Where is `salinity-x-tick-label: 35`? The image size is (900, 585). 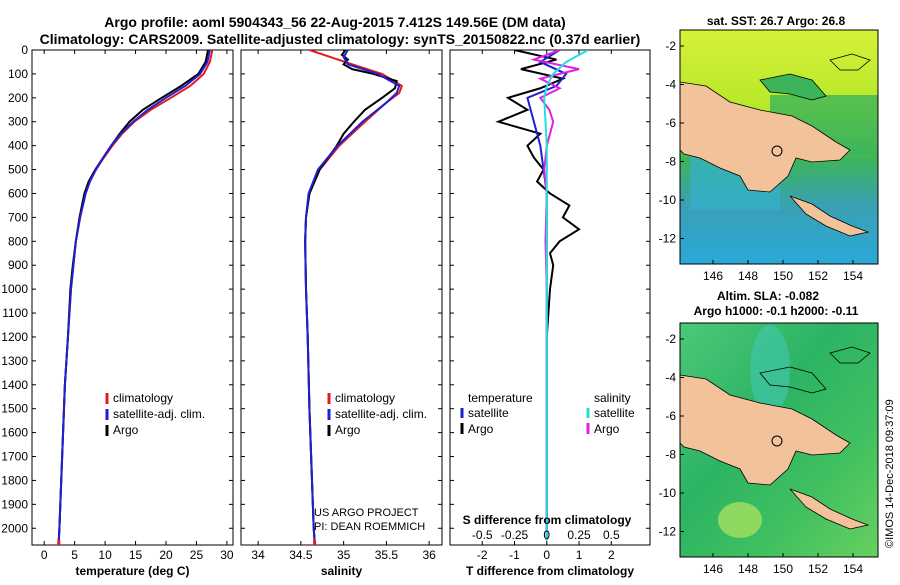 salinity-x-tick-label: 35 is located at coordinates (344, 555).